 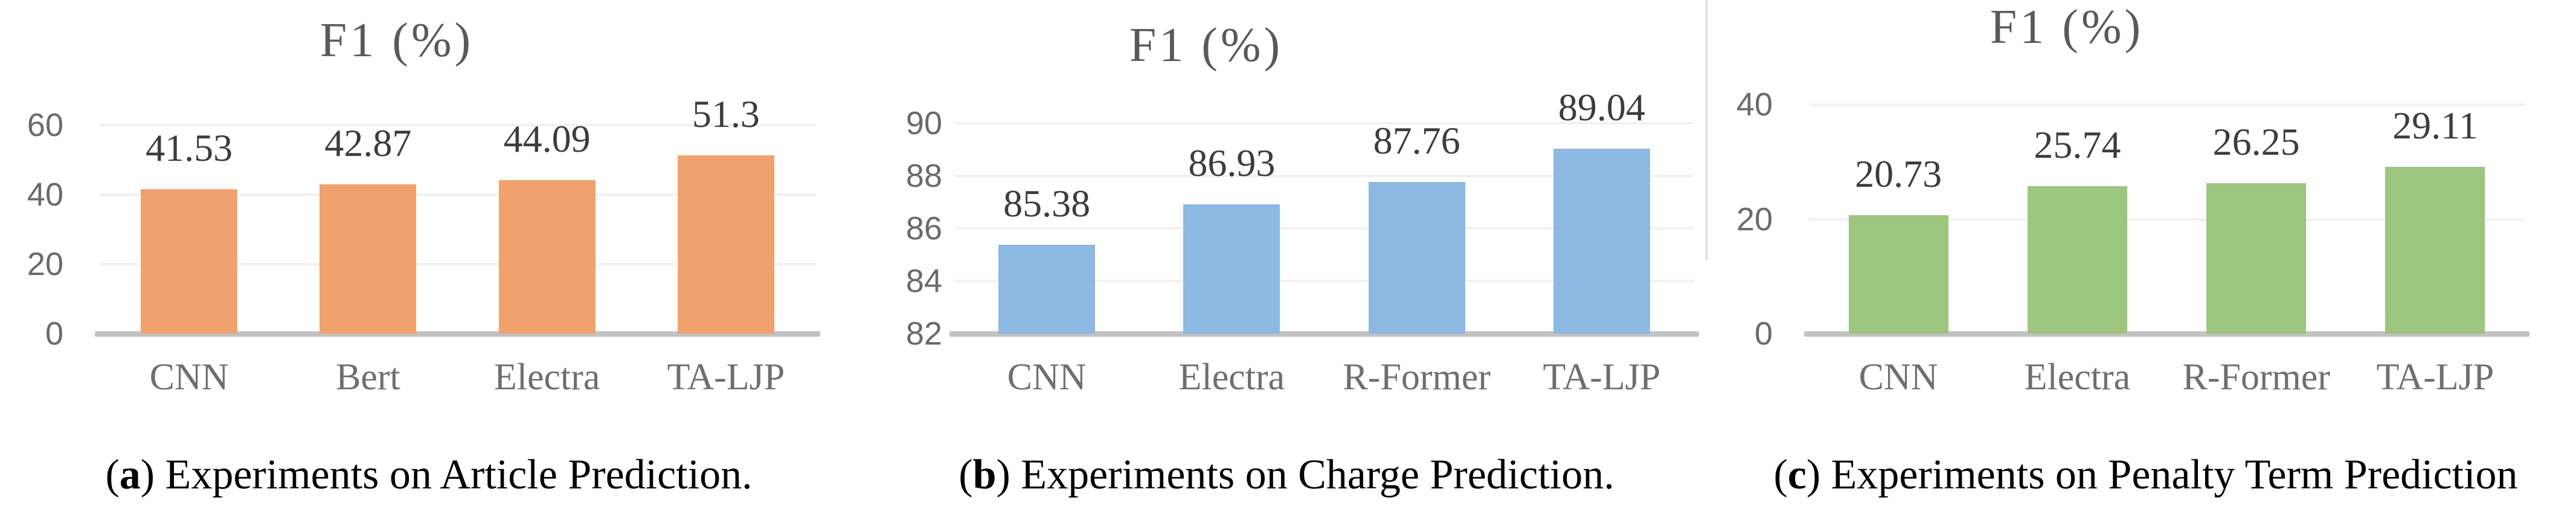 I want to click on bar-value-label-c-Electra: 25.74, so click(x=2077, y=145).